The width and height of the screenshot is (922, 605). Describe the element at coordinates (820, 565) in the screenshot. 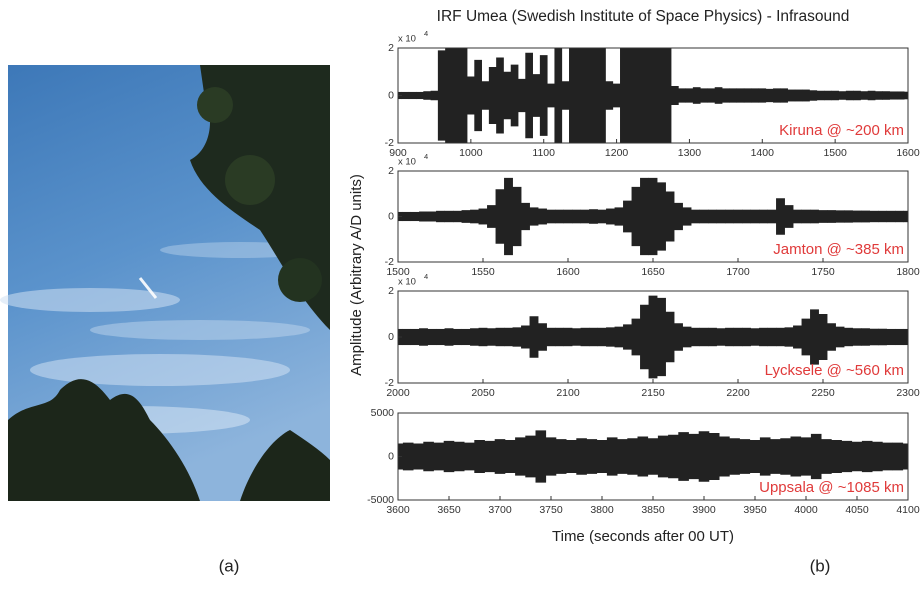

I see `panel-label: (b)` at that location.